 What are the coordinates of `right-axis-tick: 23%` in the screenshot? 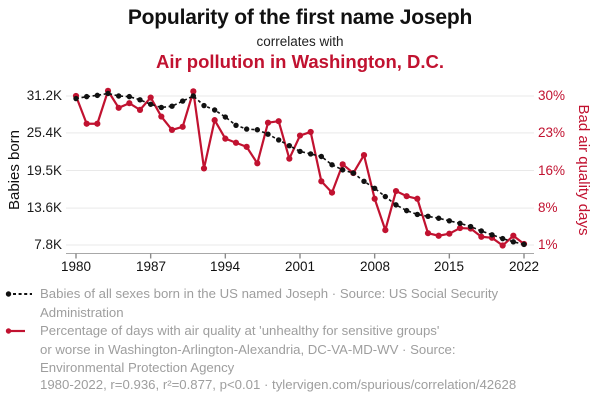 It's located at (552, 132).